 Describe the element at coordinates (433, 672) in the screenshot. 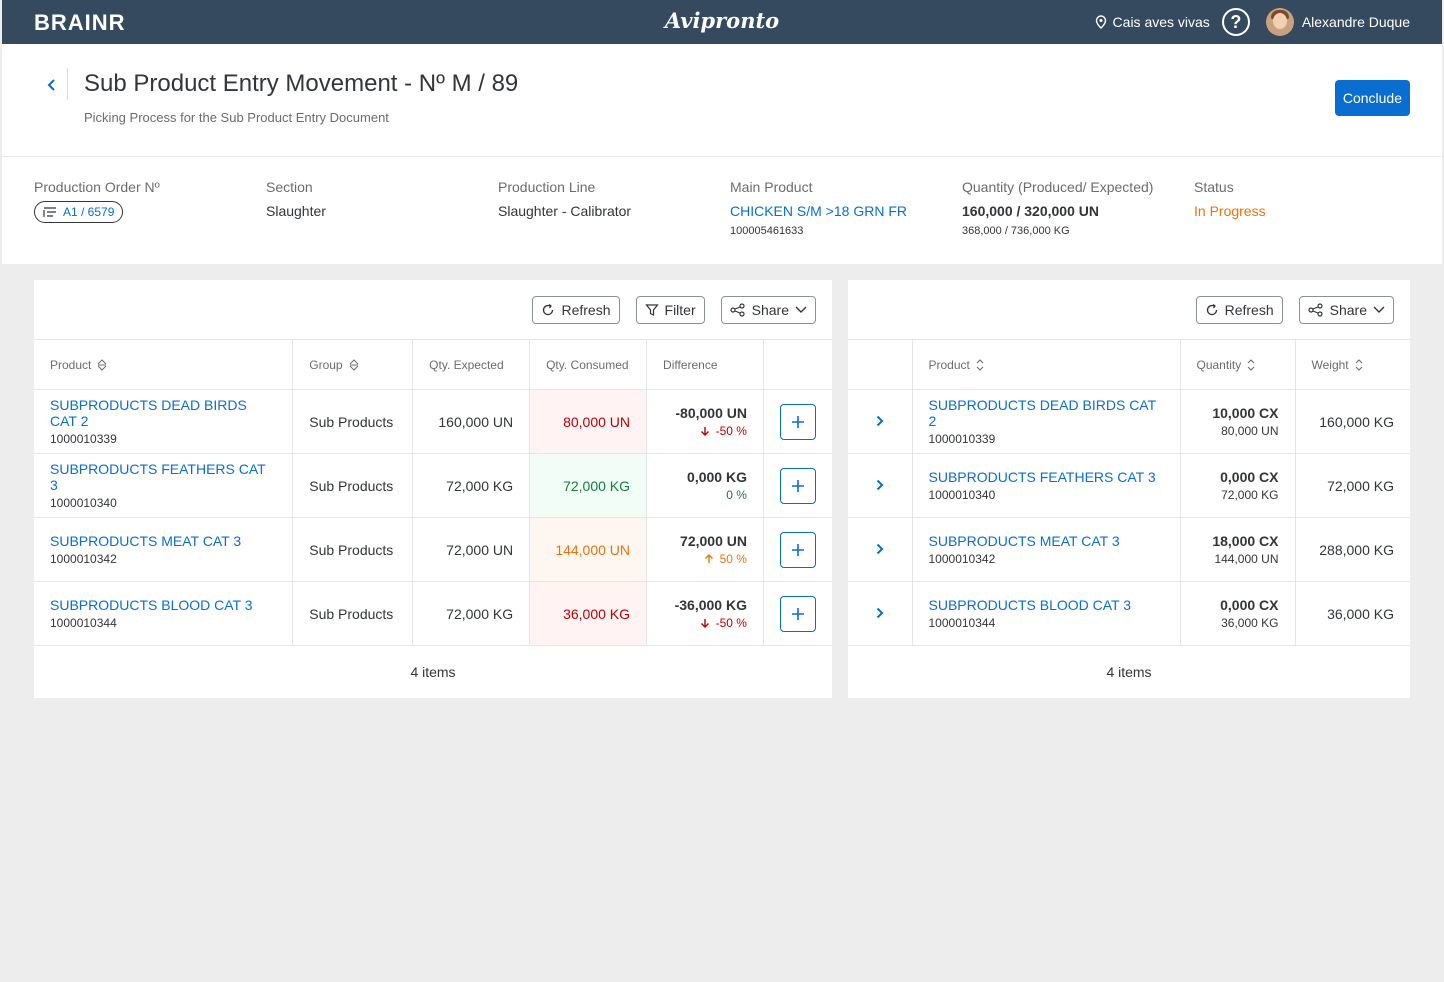

I see `left-table-footer: 4 items` at that location.